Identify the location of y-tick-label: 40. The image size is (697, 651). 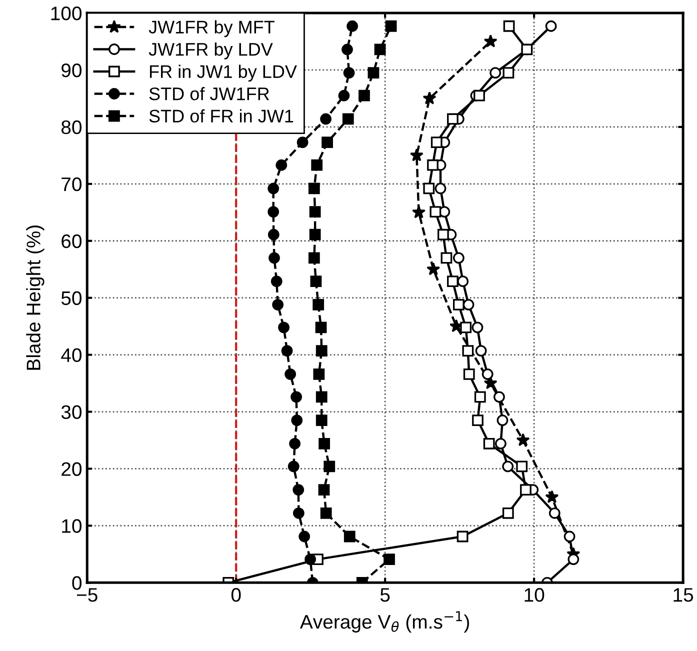
(71, 355).